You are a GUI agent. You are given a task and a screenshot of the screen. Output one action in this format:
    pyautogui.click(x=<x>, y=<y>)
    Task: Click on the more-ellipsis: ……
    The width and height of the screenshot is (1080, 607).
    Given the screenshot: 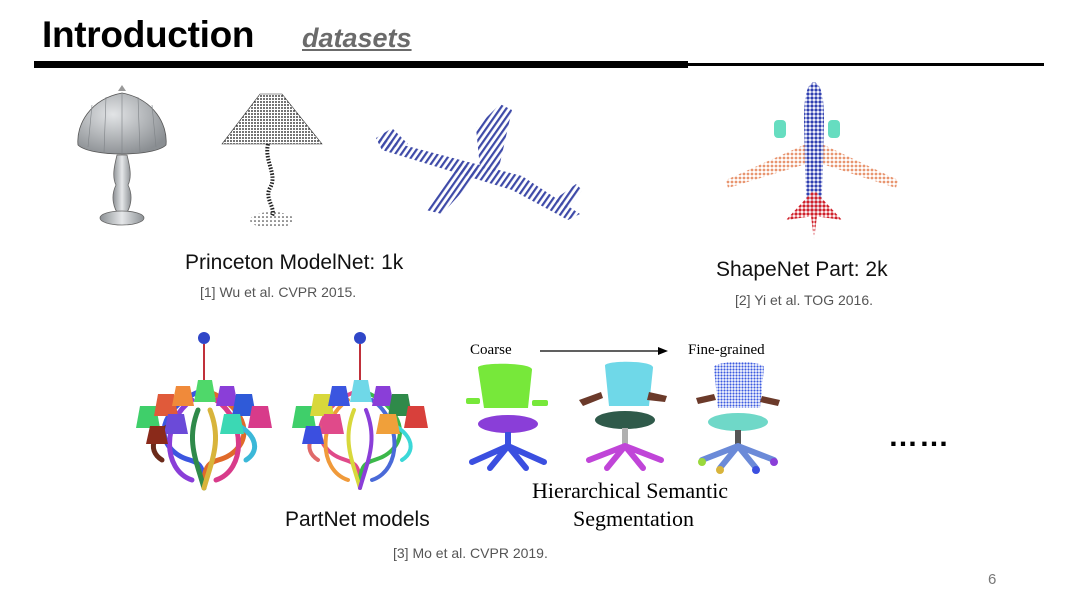 What is the action you would take?
    pyautogui.click(x=919, y=436)
    